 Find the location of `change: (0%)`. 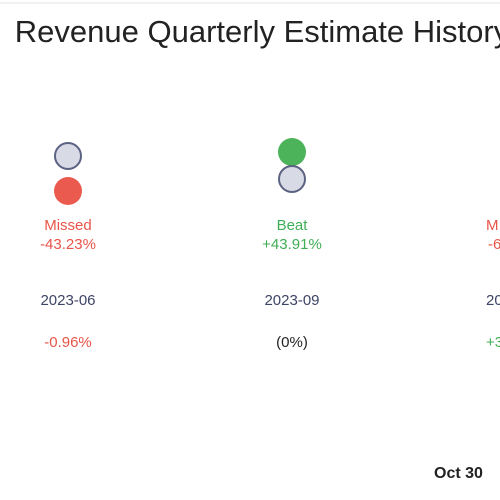

change: (0%) is located at coordinates (292, 342).